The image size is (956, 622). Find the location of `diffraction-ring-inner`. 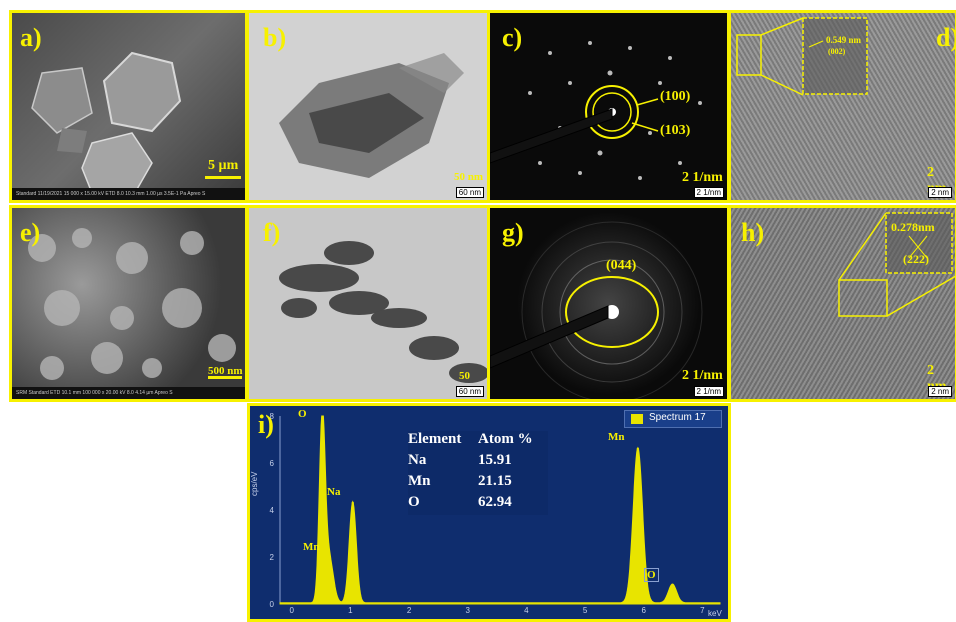

diffraction-ring-inner is located at coordinates (612, 112).